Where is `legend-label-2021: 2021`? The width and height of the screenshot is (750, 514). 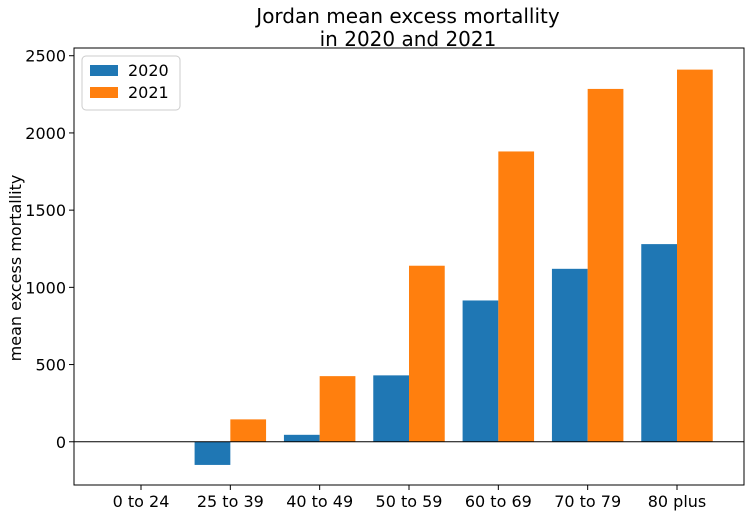
legend-label-2021: 2021 is located at coordinates (148, 92).